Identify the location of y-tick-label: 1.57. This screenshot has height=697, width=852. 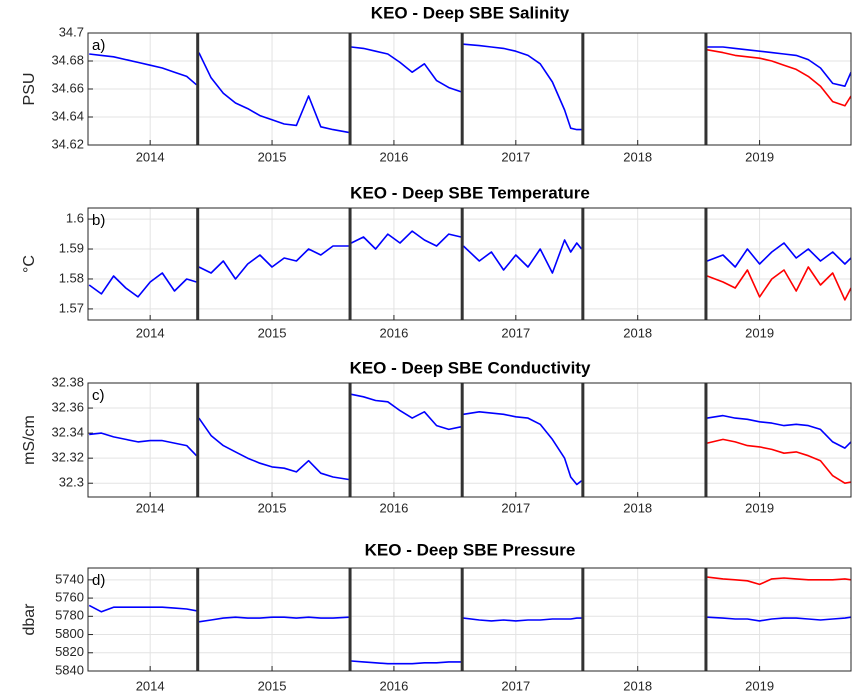
(71, 307).